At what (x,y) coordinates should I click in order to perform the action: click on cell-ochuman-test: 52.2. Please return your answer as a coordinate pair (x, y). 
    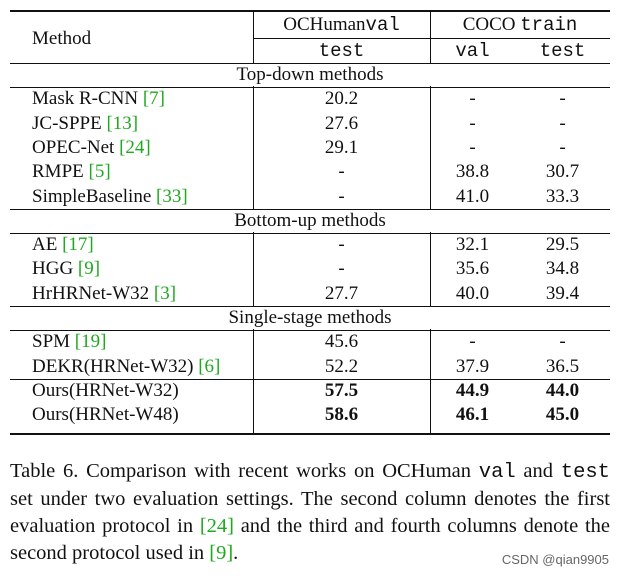
    Looking at the image, I should click on (341, 366).